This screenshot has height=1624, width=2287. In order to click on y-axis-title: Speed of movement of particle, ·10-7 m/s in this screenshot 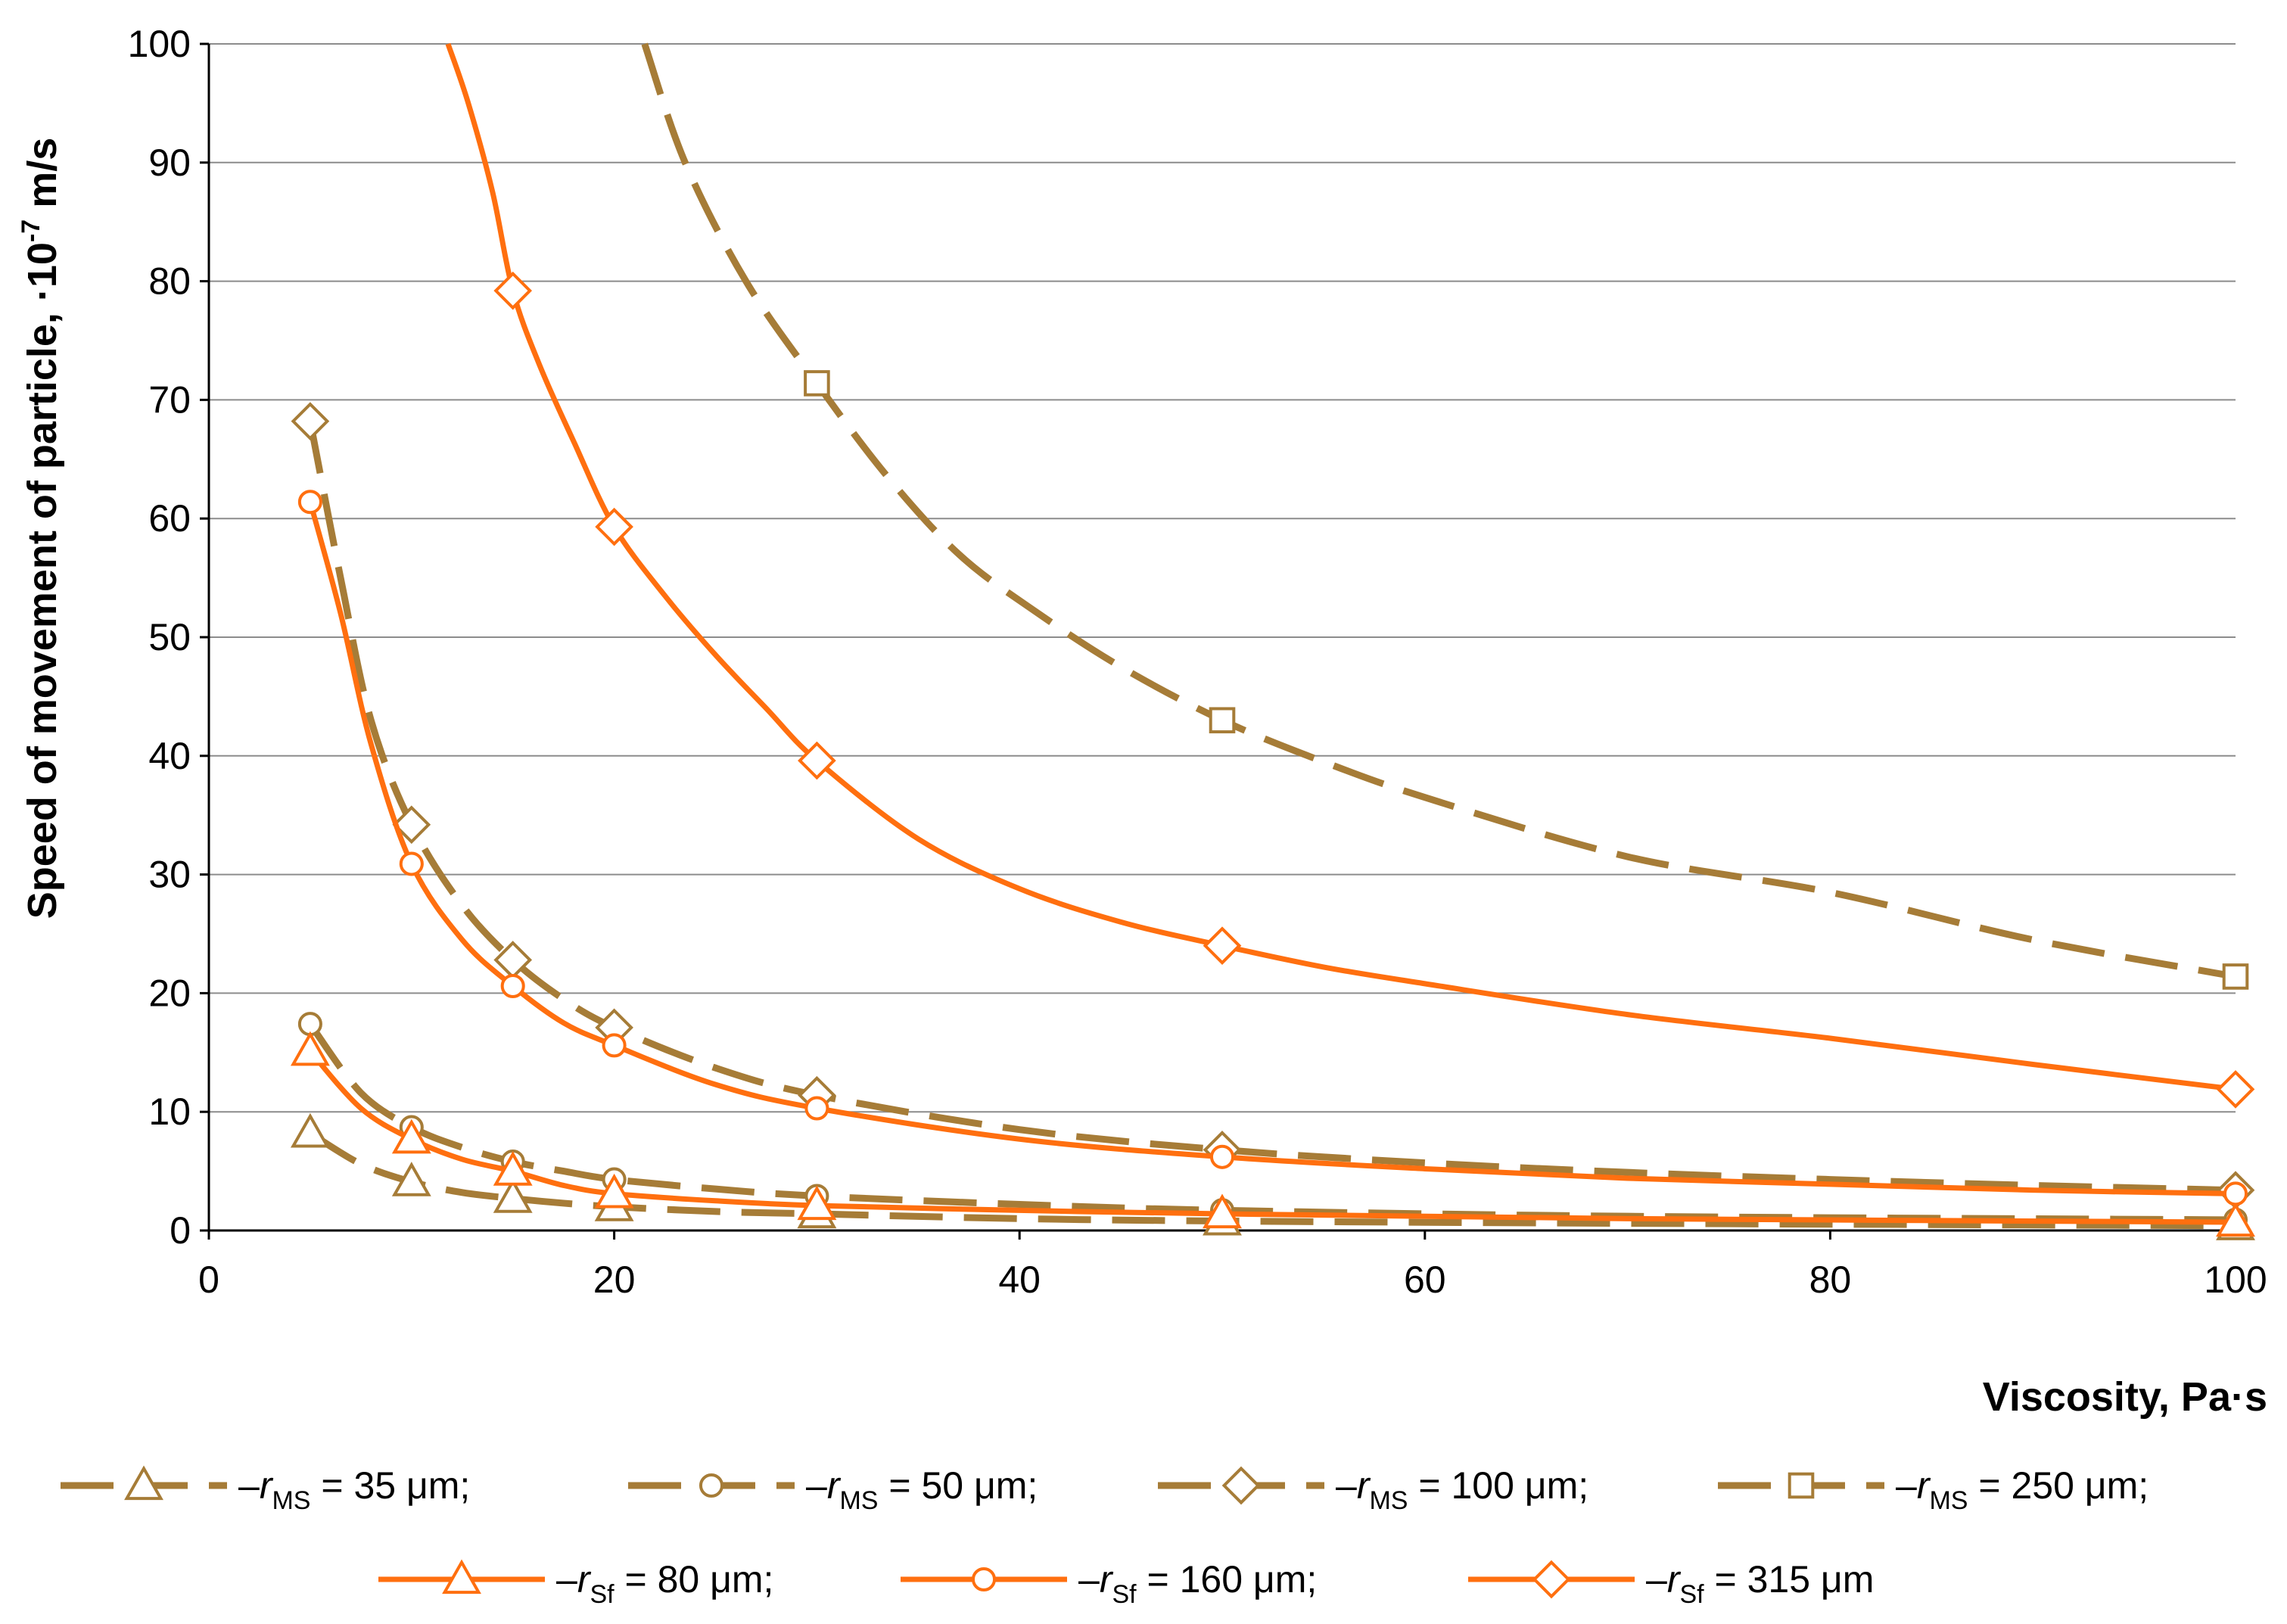, I will do `click(41, 528)`.